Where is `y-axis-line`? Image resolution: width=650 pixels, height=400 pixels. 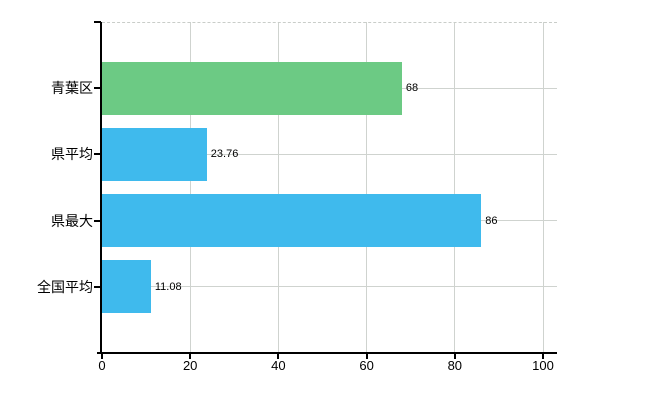 y-axis-line is located at coordinates (101, 188).